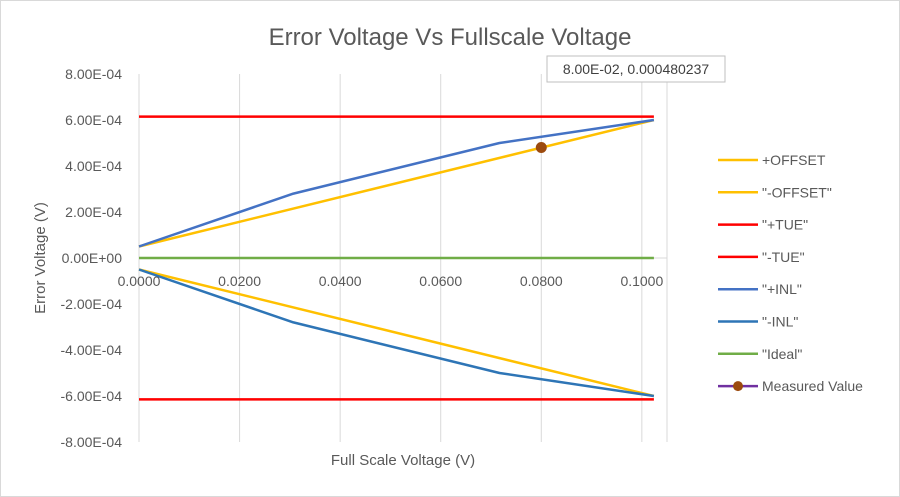 This screenshot has height=497, width=900. I want to click on legend-label-4: "+INL", so click(782, 289).